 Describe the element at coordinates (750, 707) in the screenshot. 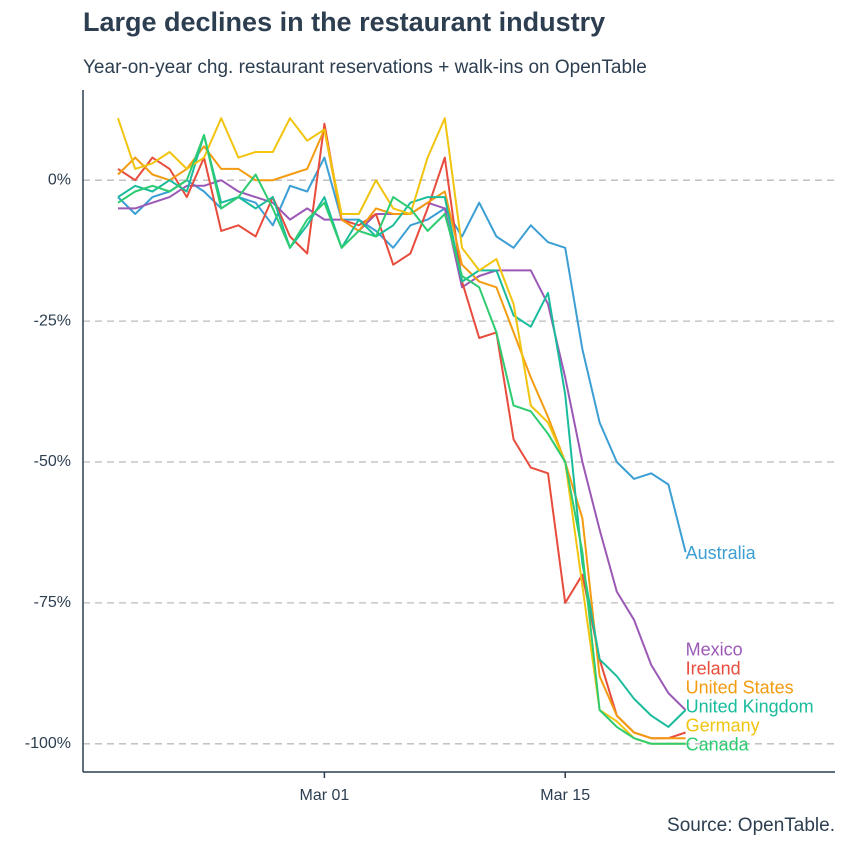

I see `legend-label: United Kingdom` at that location.